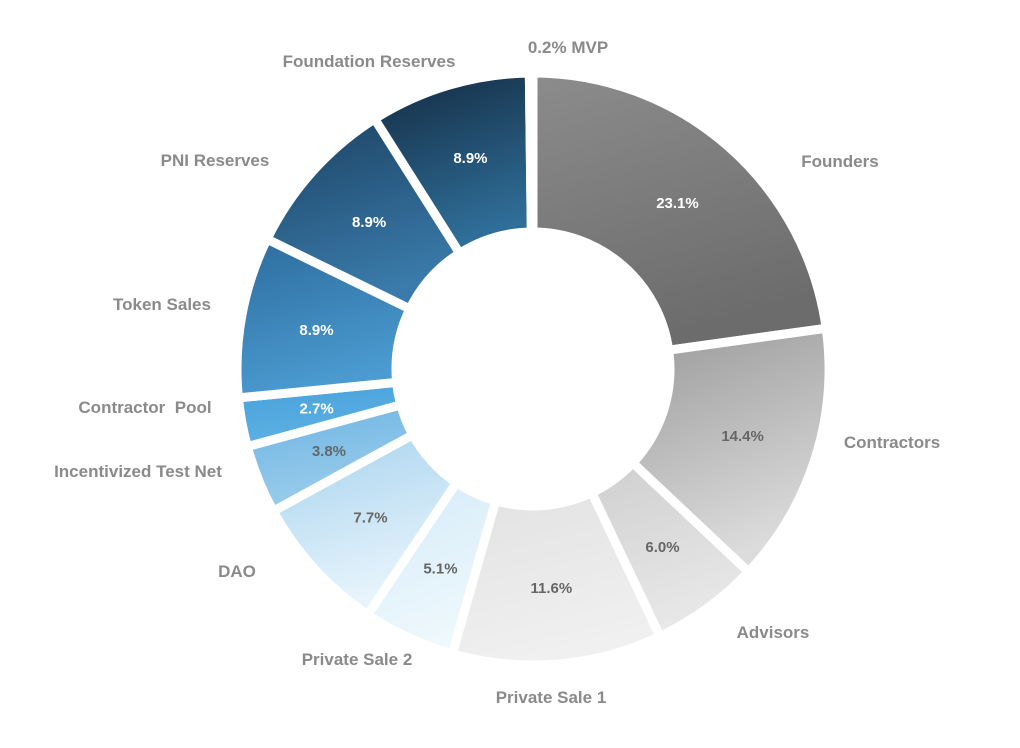  What do you see at coordinates (662, 547) in the screenshot?
I see `value-label-advisors: 6.0%` at bounding box center [662, 547].